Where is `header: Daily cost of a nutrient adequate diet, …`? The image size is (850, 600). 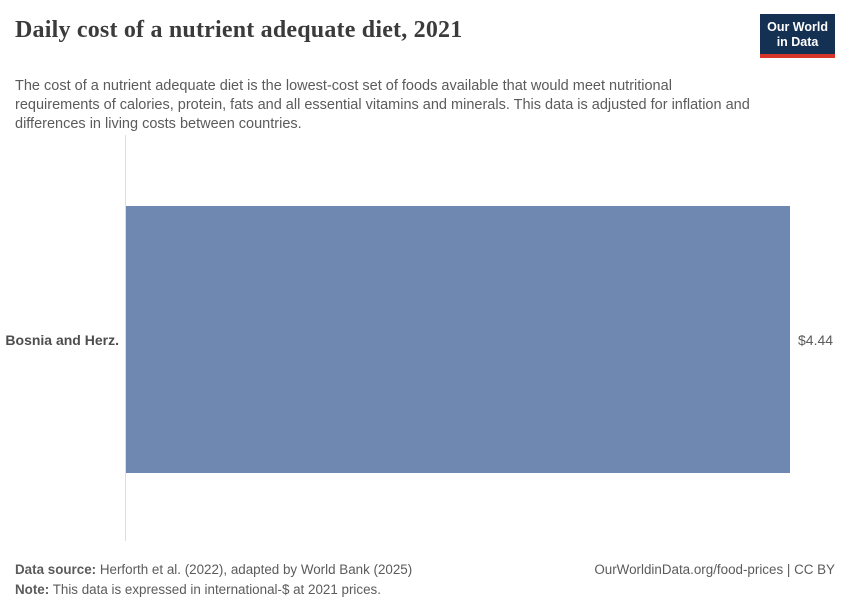
header: Daily cost of a nutrient adequate diet, … is located at coordinates (425, 36).